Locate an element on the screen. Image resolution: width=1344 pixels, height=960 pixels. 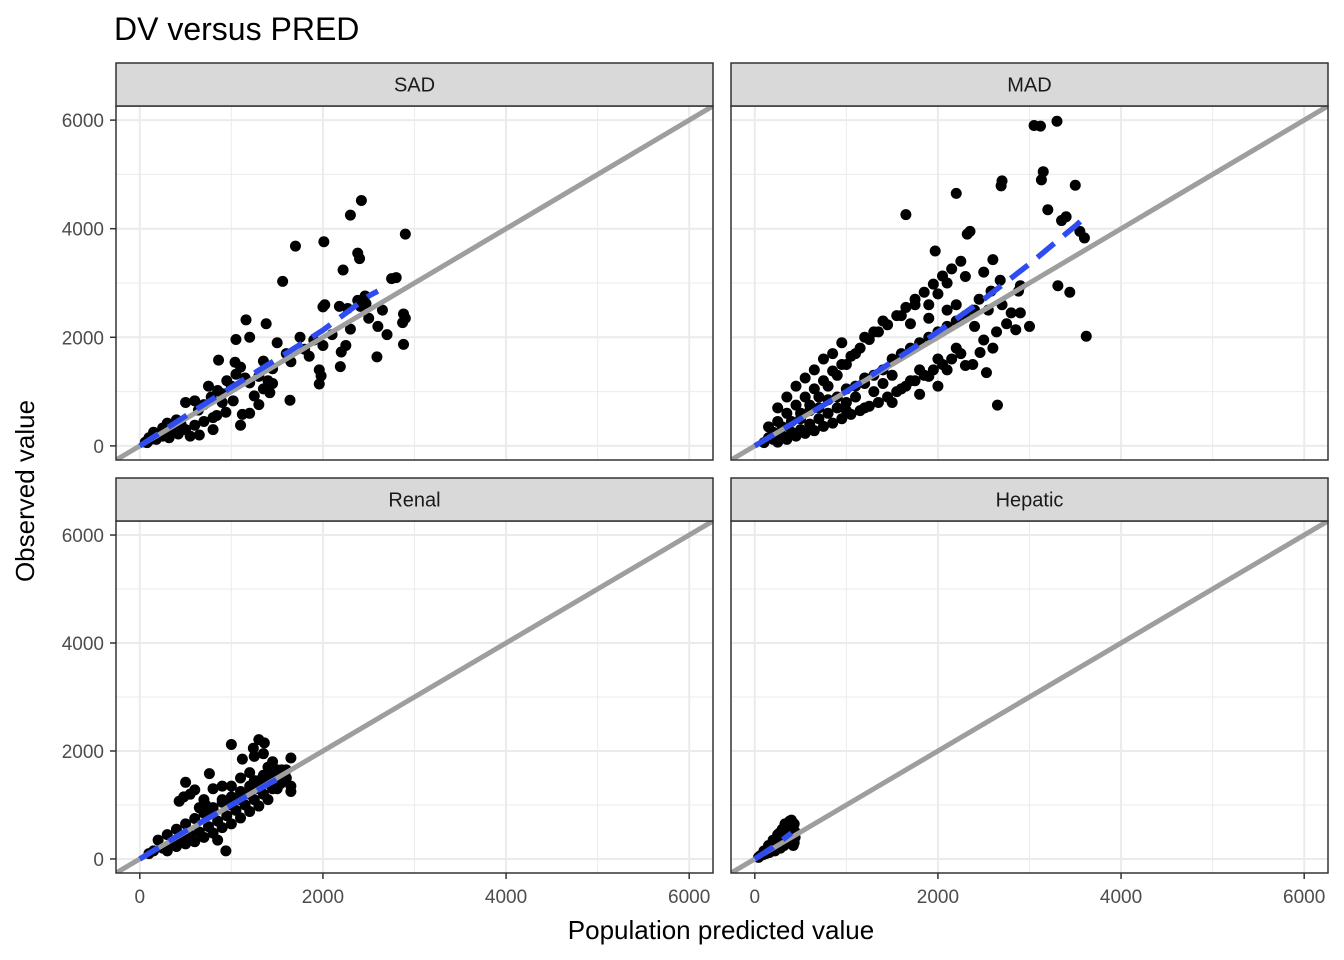
chart-title: DV versus PRED is located at coordinates (236, 29).